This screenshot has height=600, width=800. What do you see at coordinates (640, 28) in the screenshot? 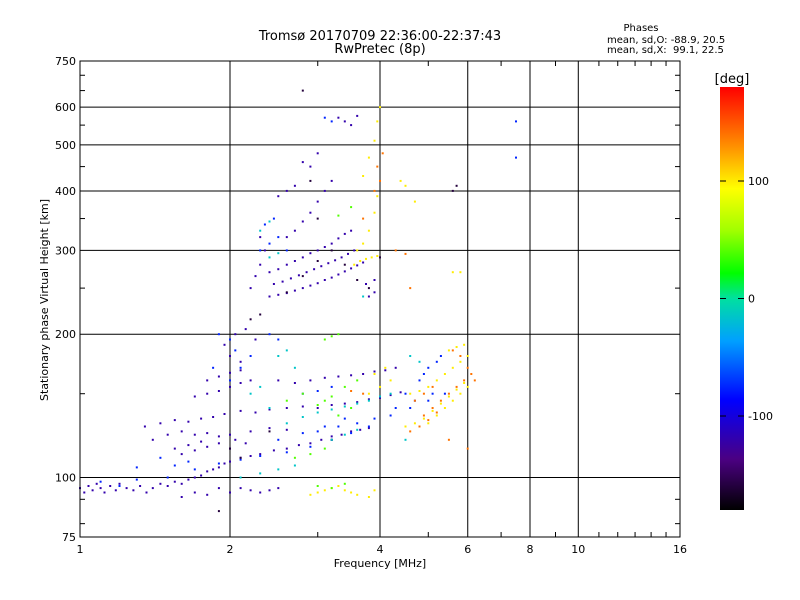
I see `stats-heading: Phases` at bounding box center [640, 28].